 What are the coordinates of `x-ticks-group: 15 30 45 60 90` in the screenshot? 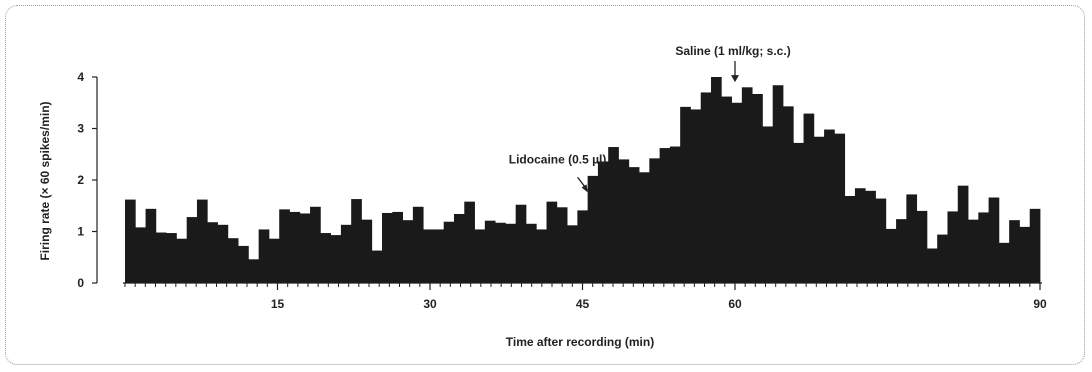 It's located at (585, 297).